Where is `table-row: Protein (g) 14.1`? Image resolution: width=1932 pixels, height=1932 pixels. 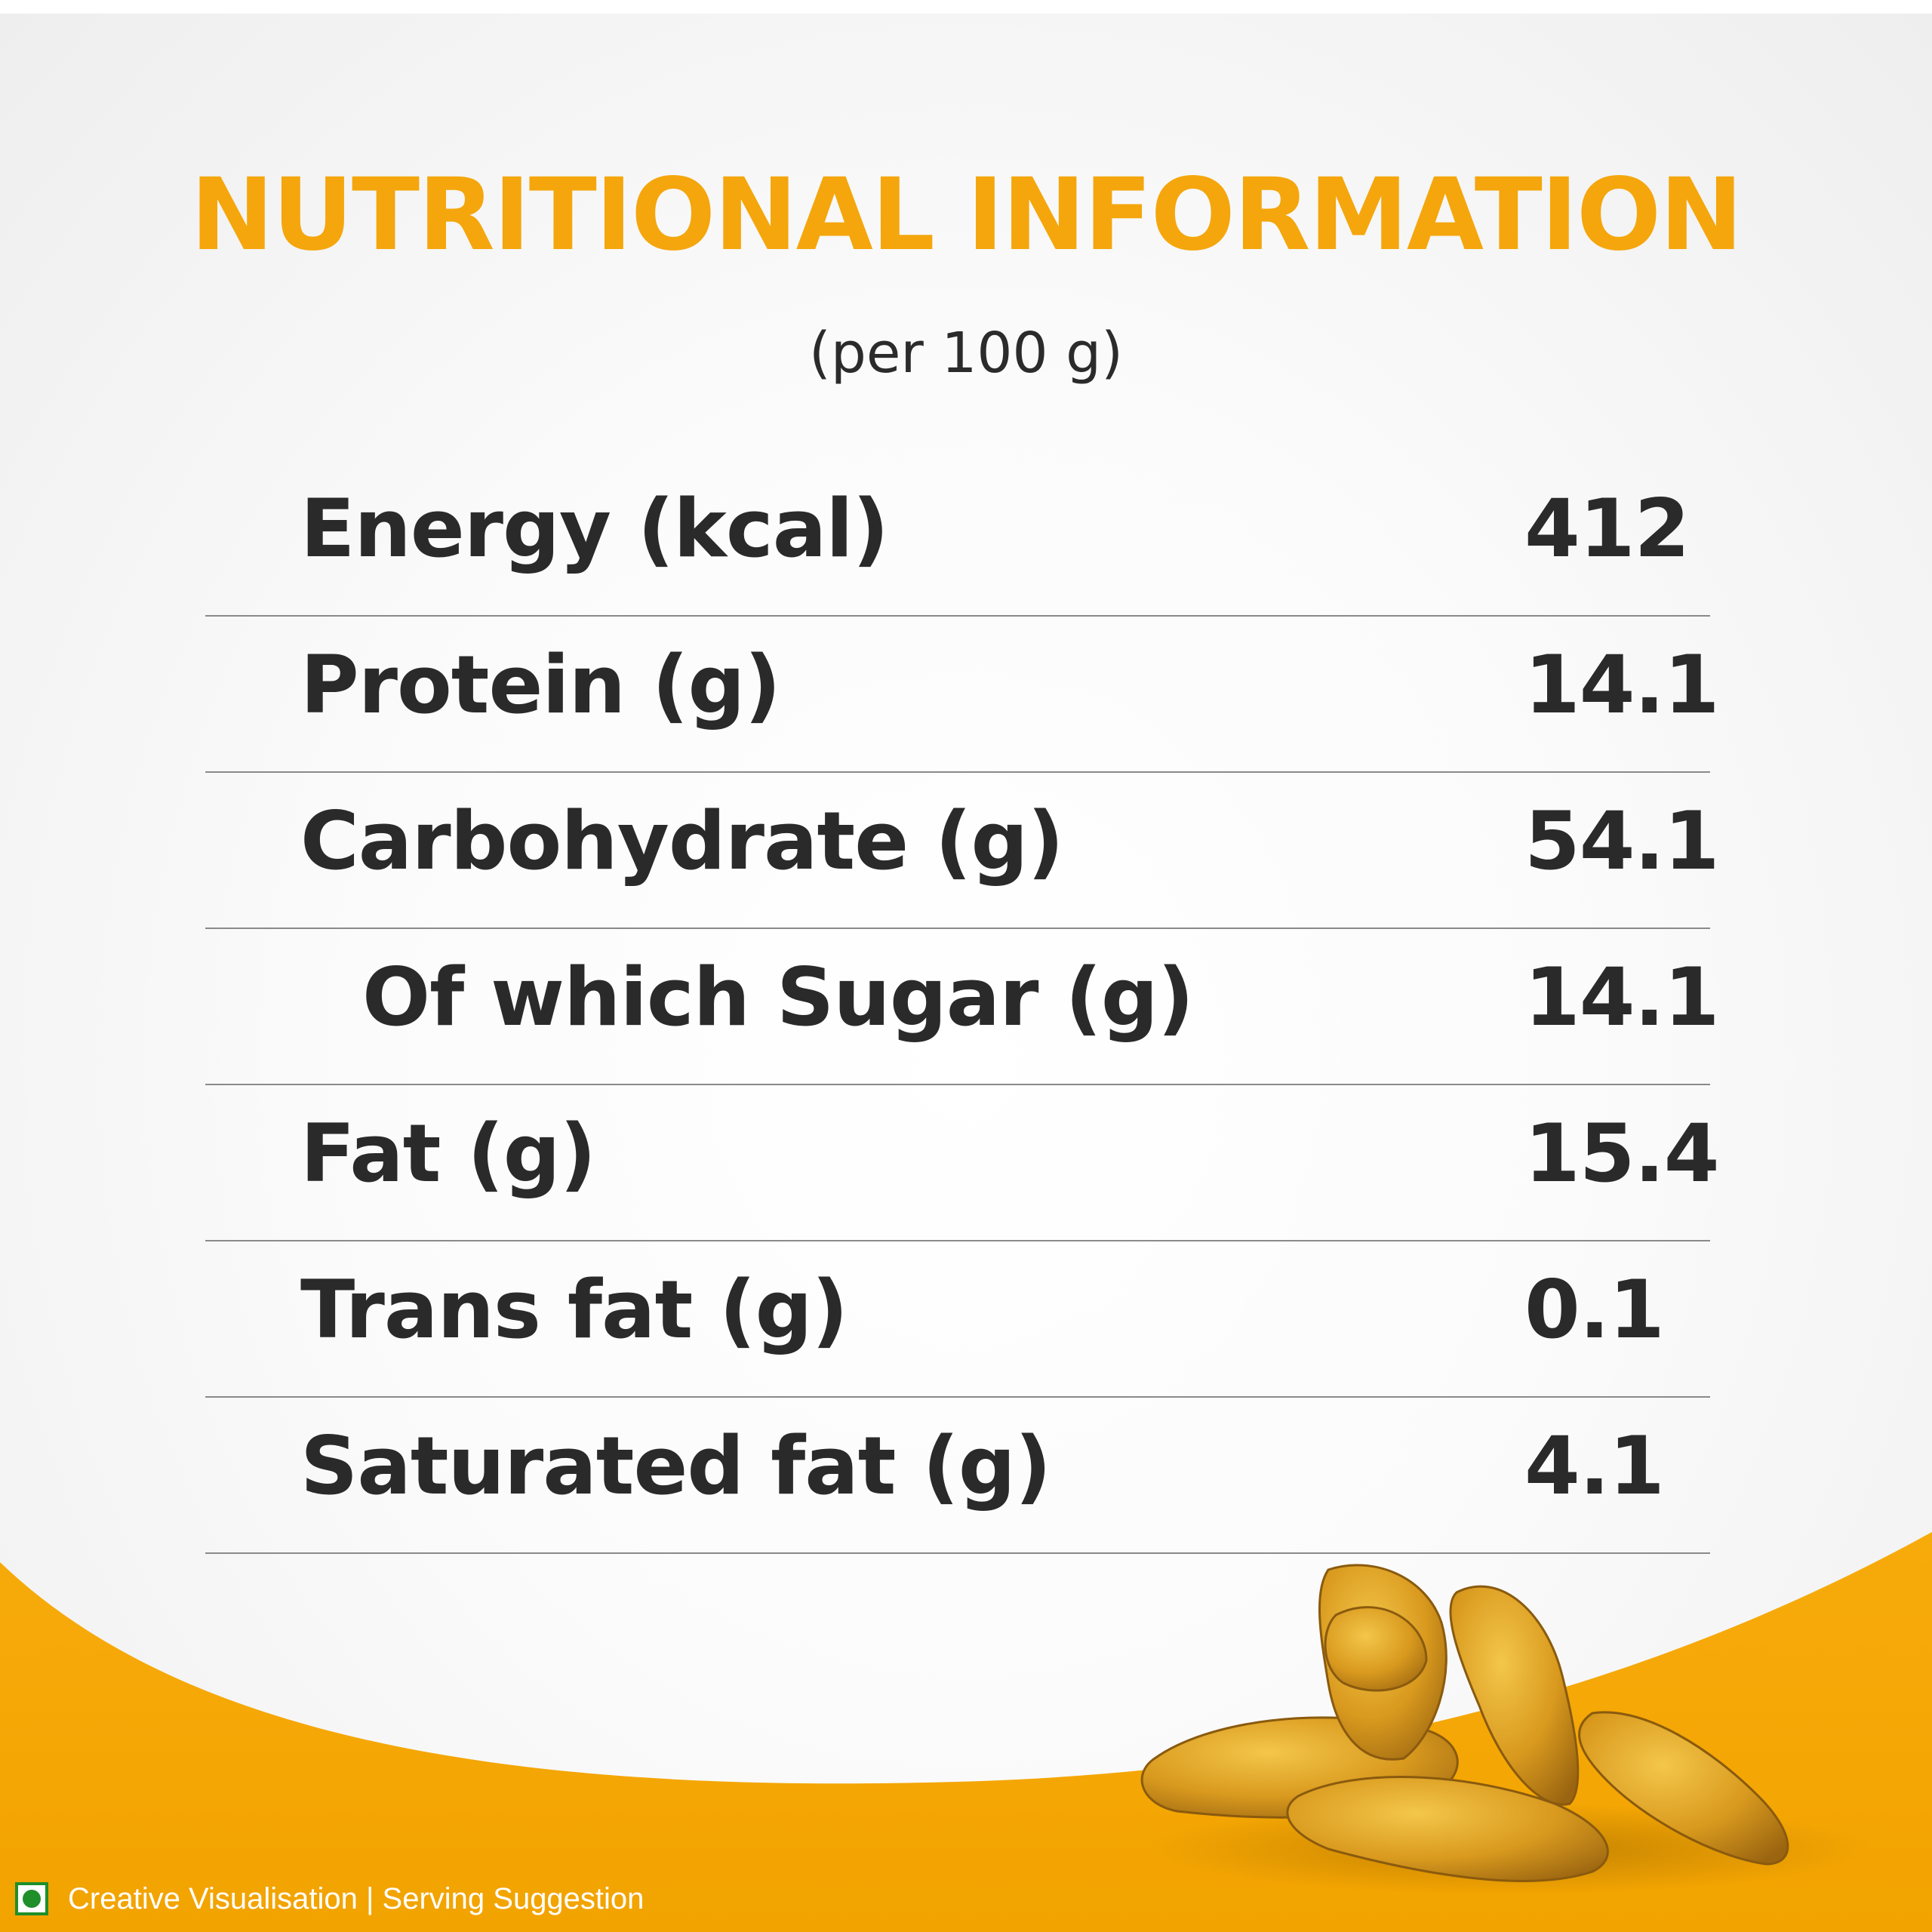
table-row: Protein (g) 14.1 is located at coordinates (962, 695).